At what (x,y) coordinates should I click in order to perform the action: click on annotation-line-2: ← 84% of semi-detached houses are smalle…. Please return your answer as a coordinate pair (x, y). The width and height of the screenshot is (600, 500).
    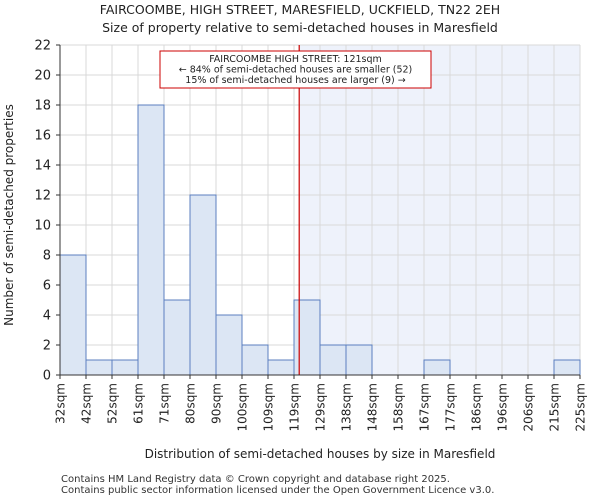
    Looking at the image, I should click on (296, 70).